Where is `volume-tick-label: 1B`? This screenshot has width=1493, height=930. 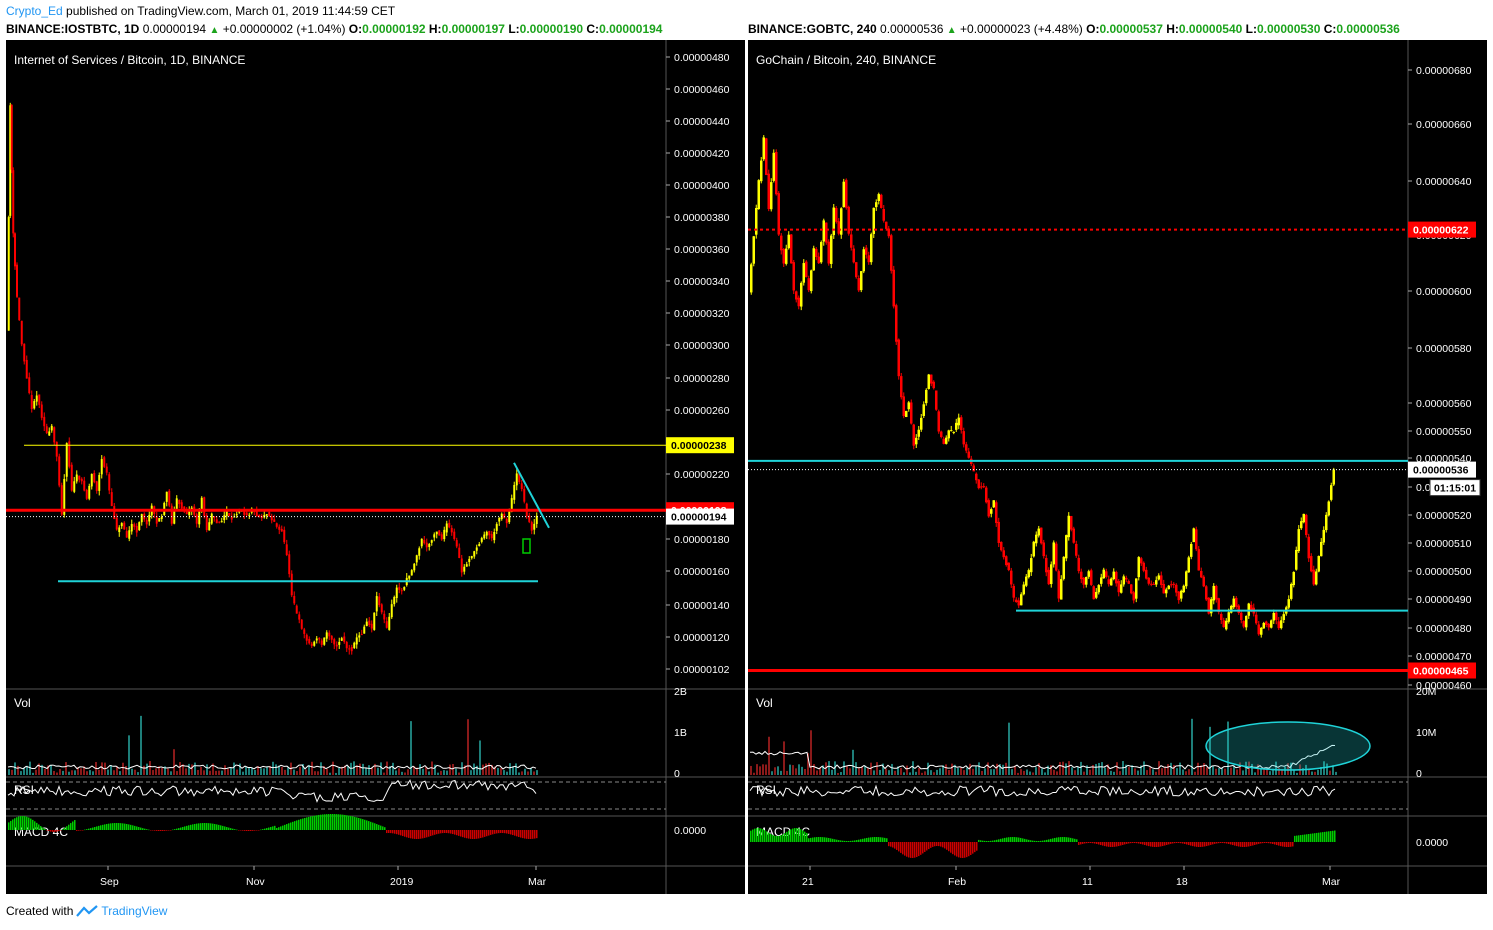 volume-tick-label: 1B is located at coordinates (680, 733).